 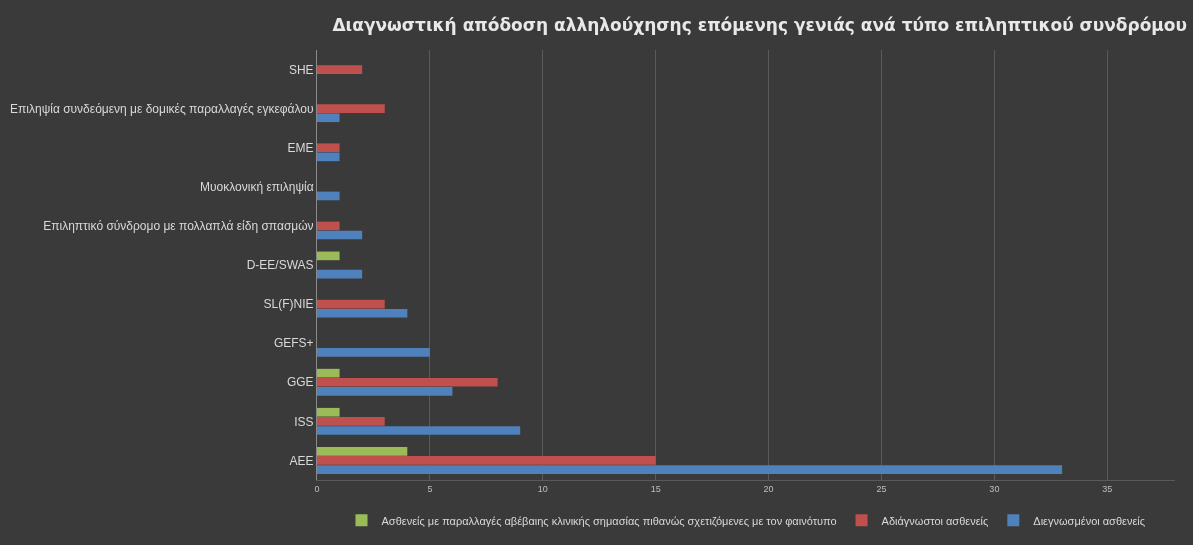 What do you see at coordinates (542, 488) in the screenshot?
I see `x-tick-label: 10` at bounding box center [542, 488].